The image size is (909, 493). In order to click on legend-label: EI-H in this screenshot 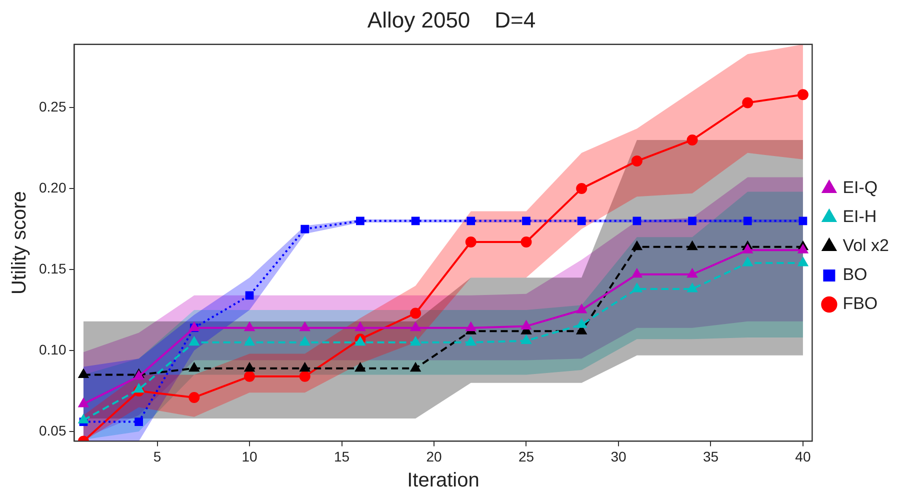, I will do `click(859, 216)`.